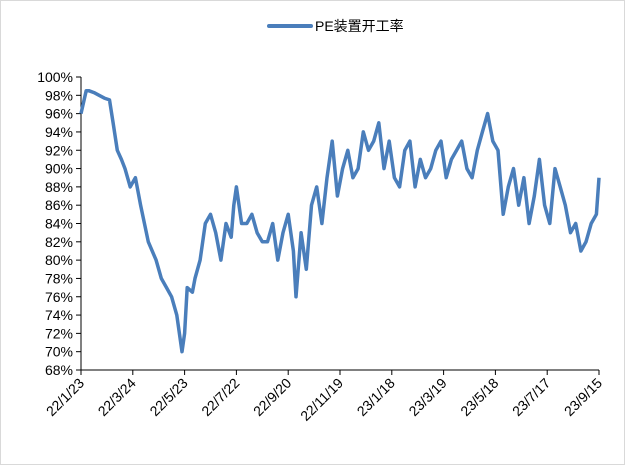  I want to click on legend: PE装置开工率, so click(335, 26).